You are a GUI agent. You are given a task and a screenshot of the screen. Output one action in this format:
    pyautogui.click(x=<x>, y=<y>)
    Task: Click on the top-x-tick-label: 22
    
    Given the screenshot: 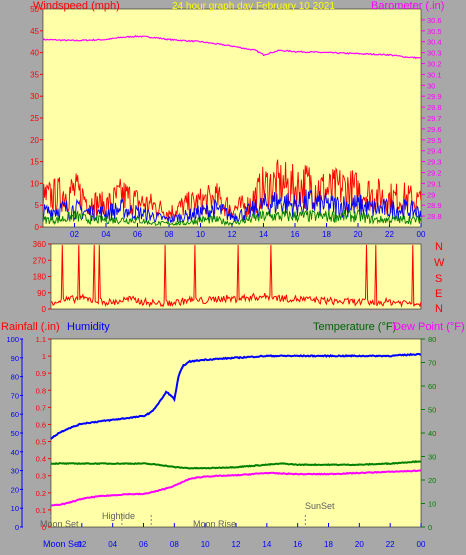 What is the action you would take?
    pyautogui.click(x=389, y=234)
    